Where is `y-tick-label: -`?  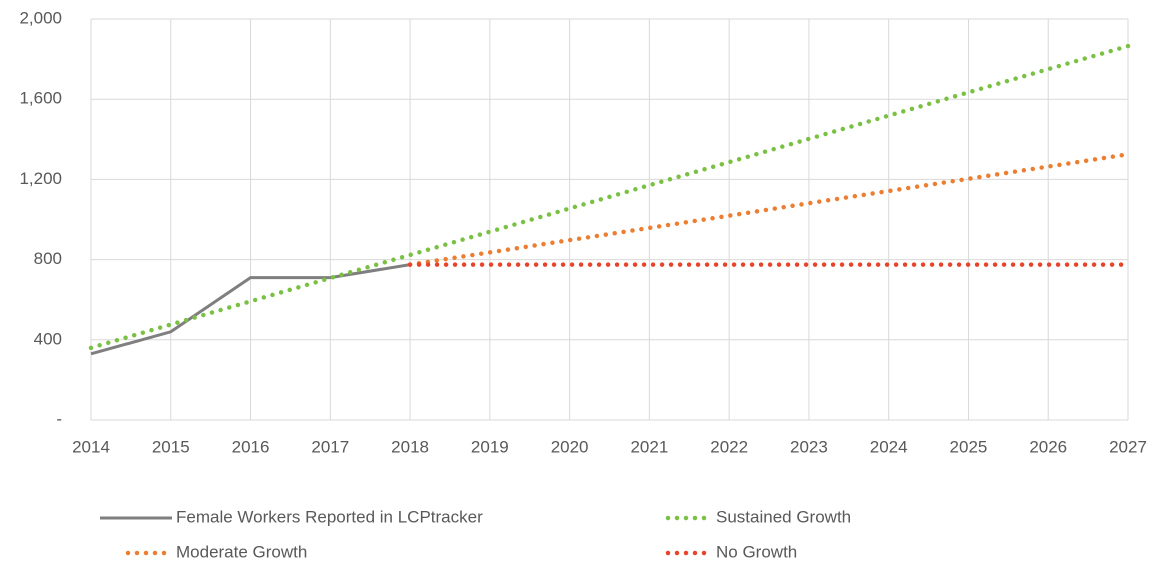
y-tick-label: - is located at coordinates (59, 418).